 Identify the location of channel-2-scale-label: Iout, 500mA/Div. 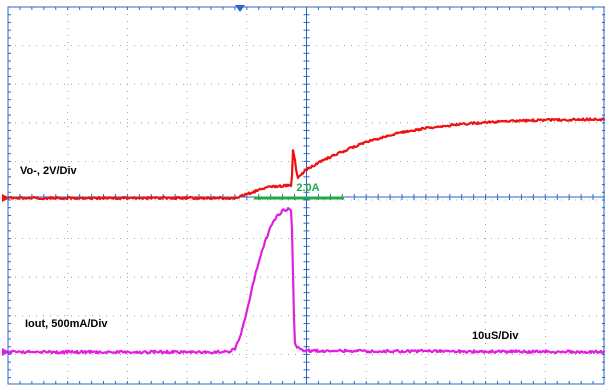
(66, 324).